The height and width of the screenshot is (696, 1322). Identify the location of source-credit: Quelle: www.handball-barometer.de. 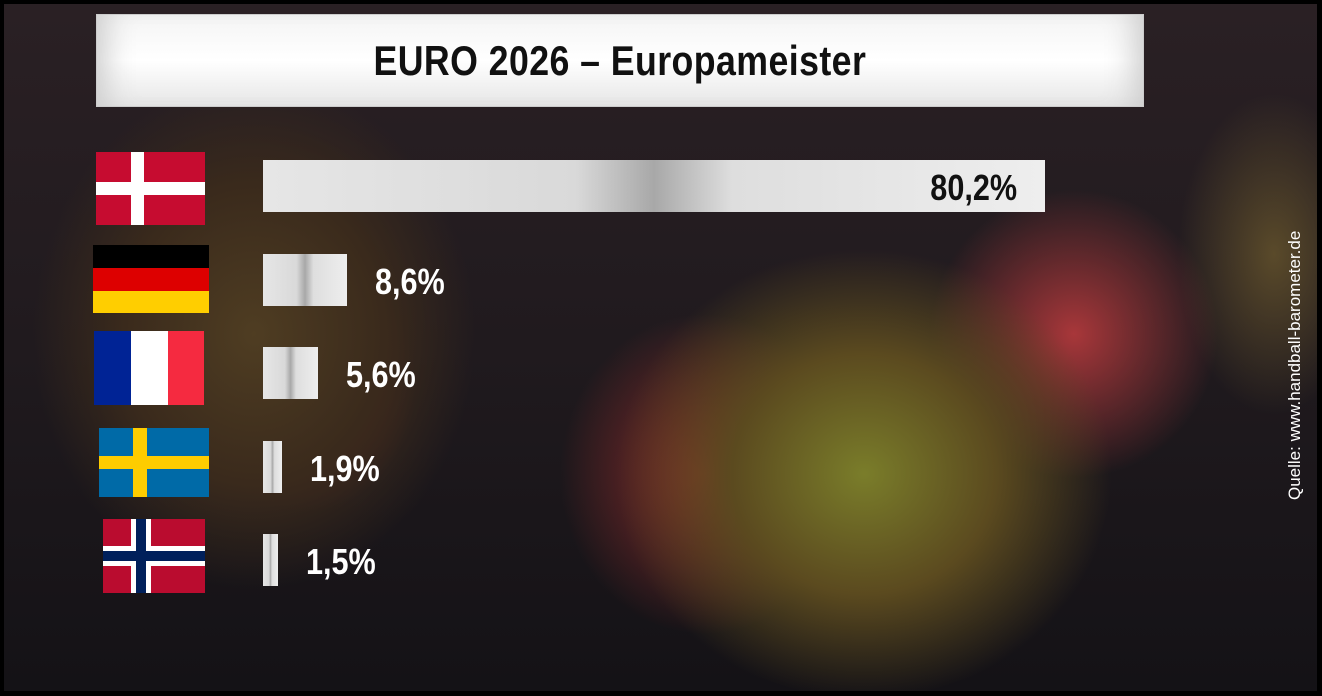
(1294, 365).